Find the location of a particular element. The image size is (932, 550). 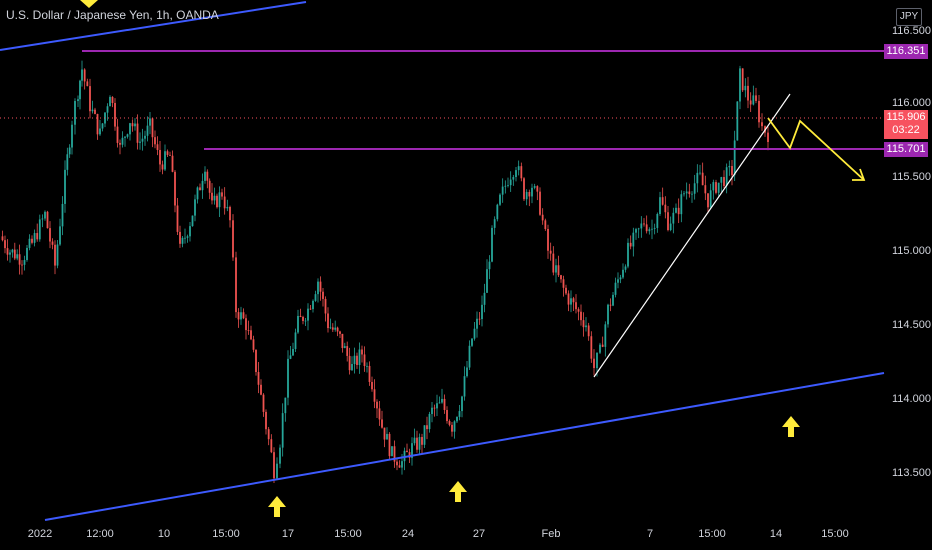

trendline-upper is located at coordinates (153, 26).